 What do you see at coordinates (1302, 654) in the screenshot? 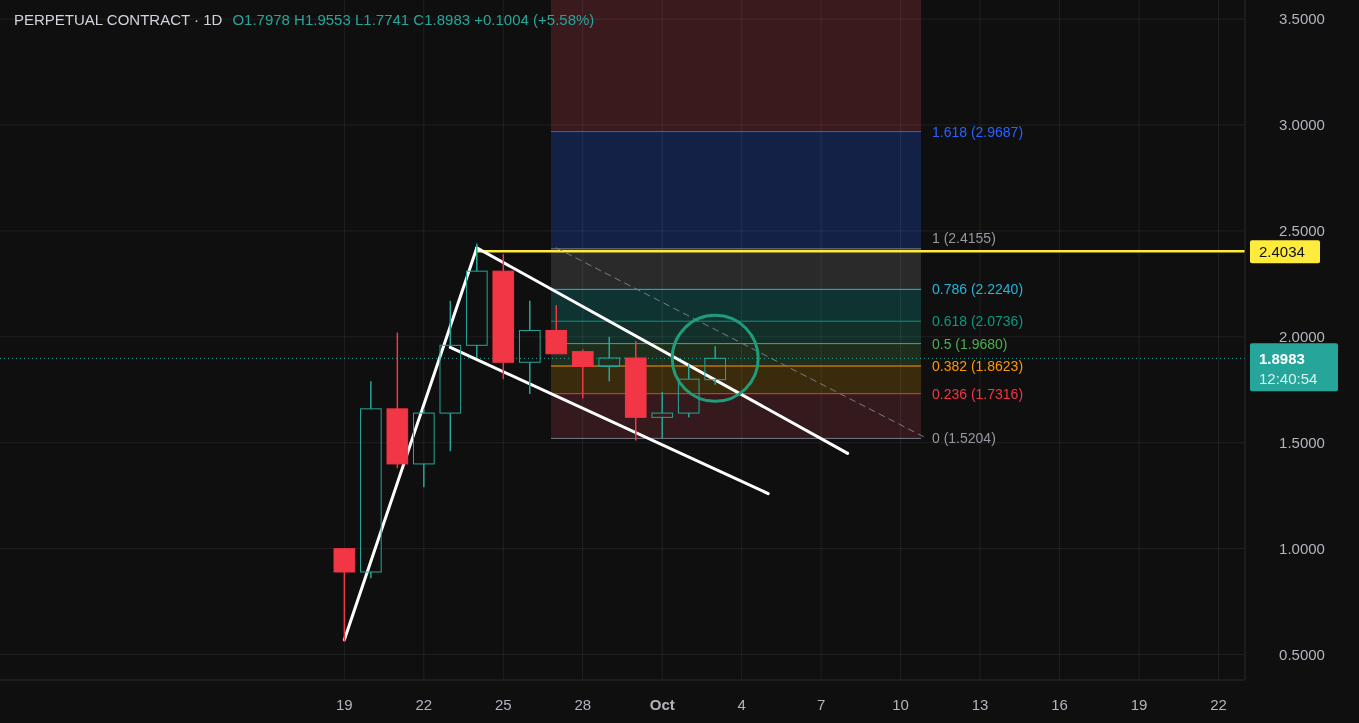
I see `y-tick-label: 0.5000` at bounding box center [1302, 654].